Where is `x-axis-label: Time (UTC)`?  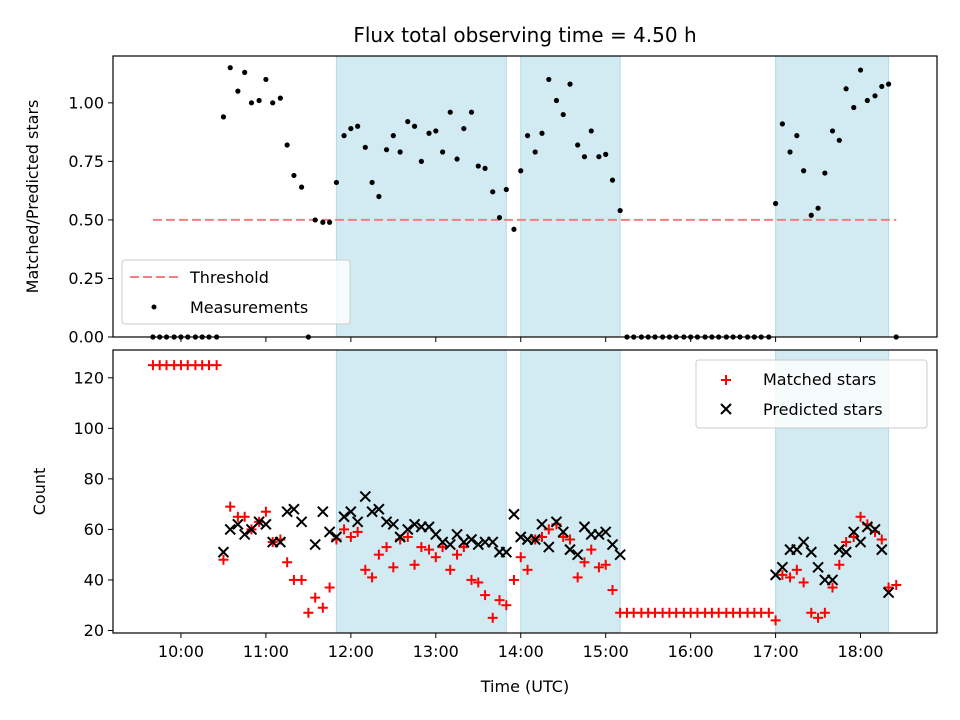 x-axis-label: Time (UTC) is located at coordinates (524, 686).